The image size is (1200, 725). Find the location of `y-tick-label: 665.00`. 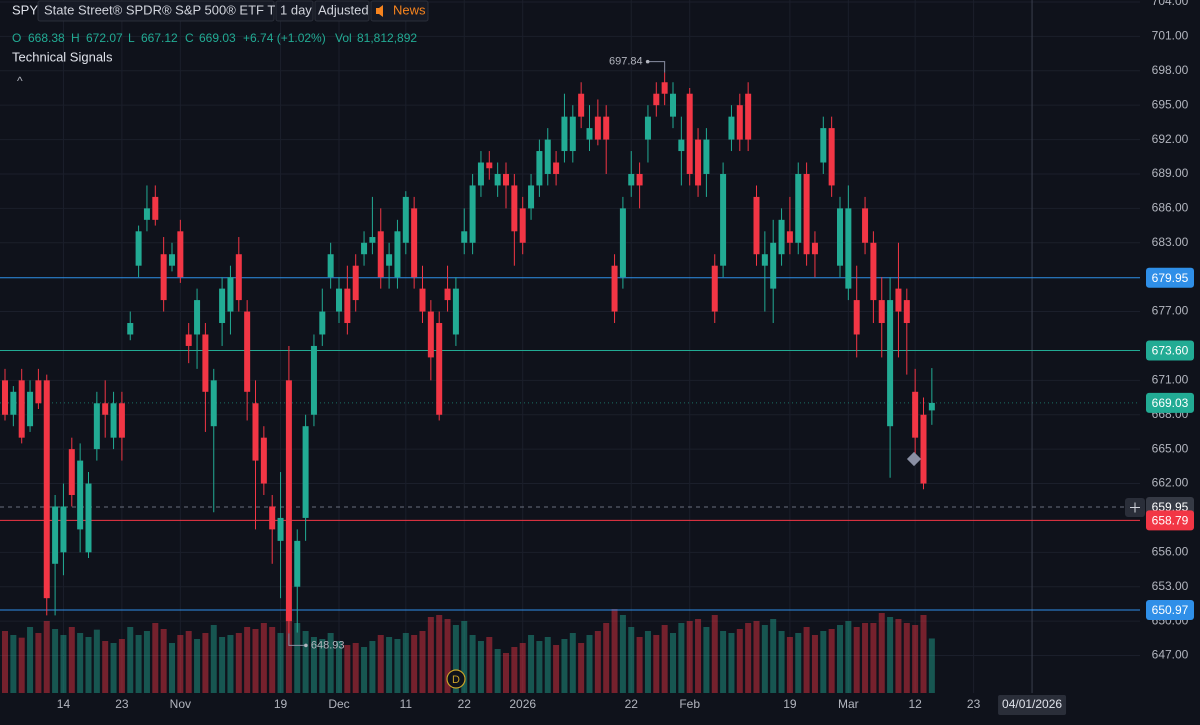

y-tick-label: 665.00 is located at coordinates (1170, 448).